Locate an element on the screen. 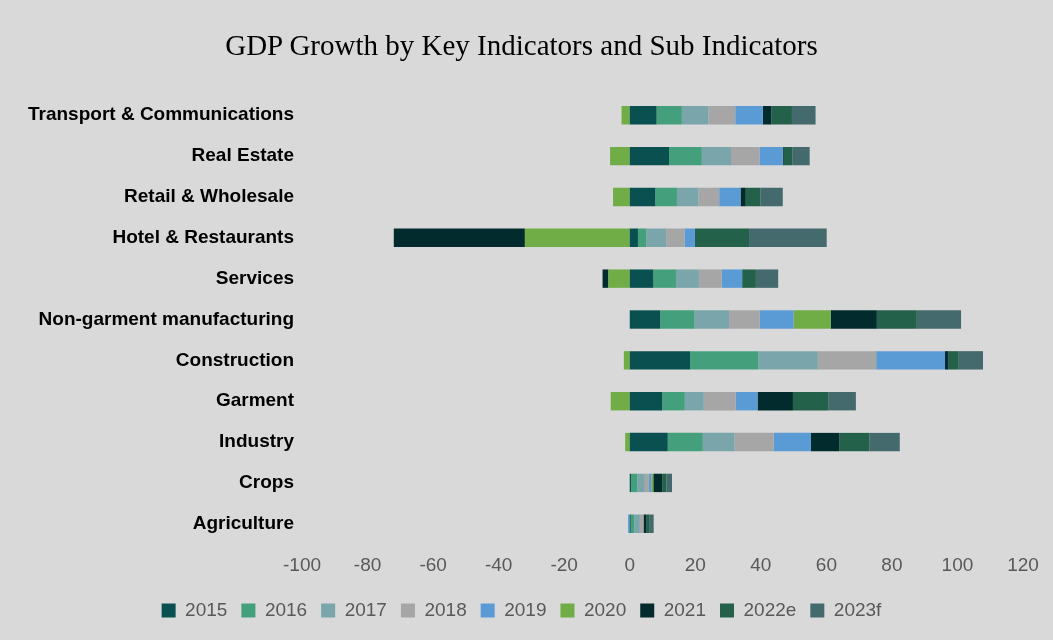  x-tick-label: 100 is located at coordinates (957, 564).